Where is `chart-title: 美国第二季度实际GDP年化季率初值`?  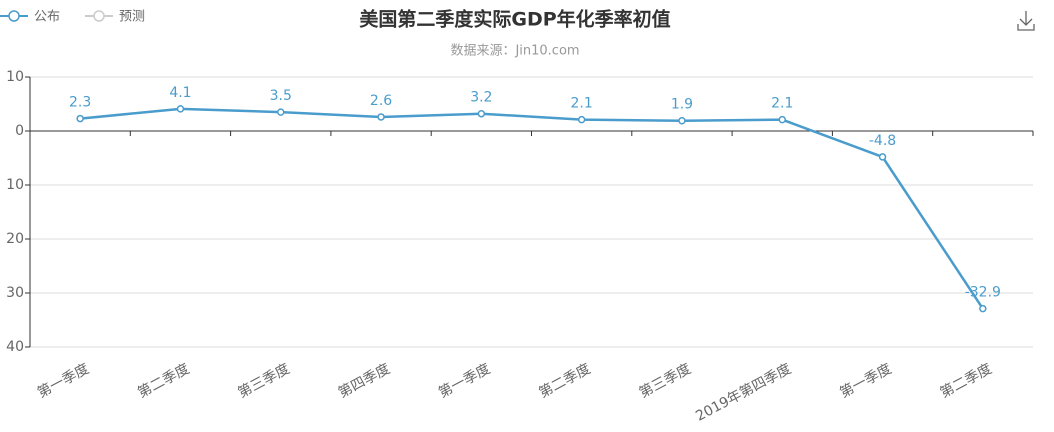
chart-title: 美国第二季度实际GDP年化季率初值 is located at coordinates (514, 19).